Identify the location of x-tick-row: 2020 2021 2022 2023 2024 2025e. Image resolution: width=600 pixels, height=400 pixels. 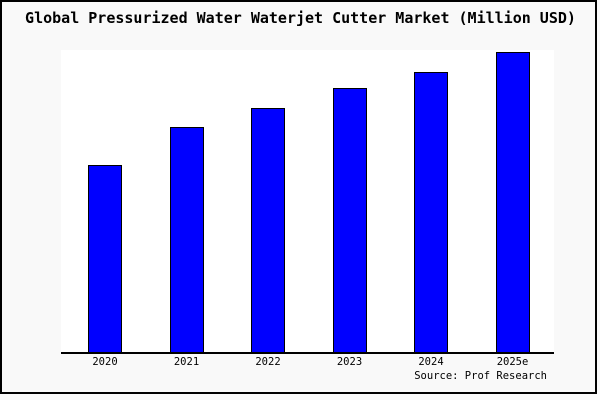
(307, 363).